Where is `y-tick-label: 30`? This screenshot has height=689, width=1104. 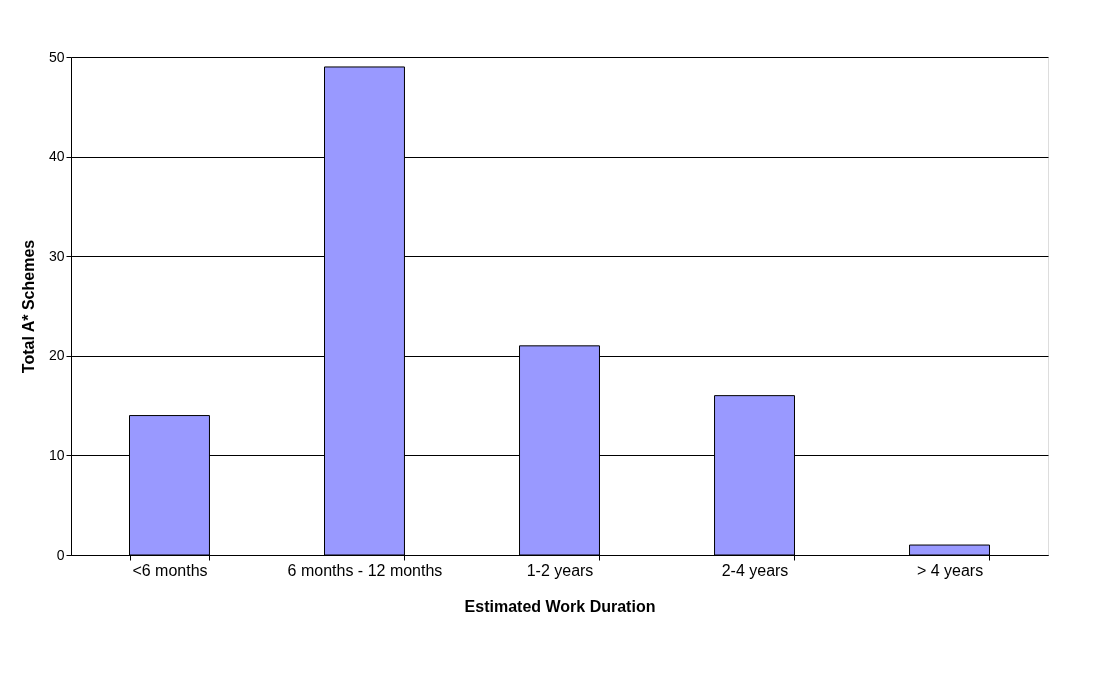
y-tick-label: 30 is located at coordinates (56, 255).